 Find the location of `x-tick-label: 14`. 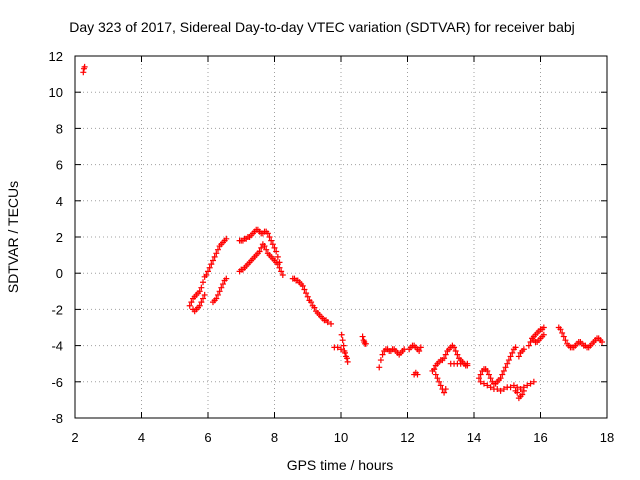

x-tick-label: 14 is located at coordinates (474, 437).